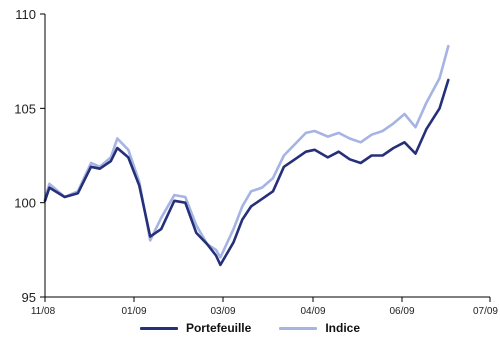 This screenshot has width=500, height=340. I want to click on legend-label-portefeuille: Portefeuille, so click(218, 328).